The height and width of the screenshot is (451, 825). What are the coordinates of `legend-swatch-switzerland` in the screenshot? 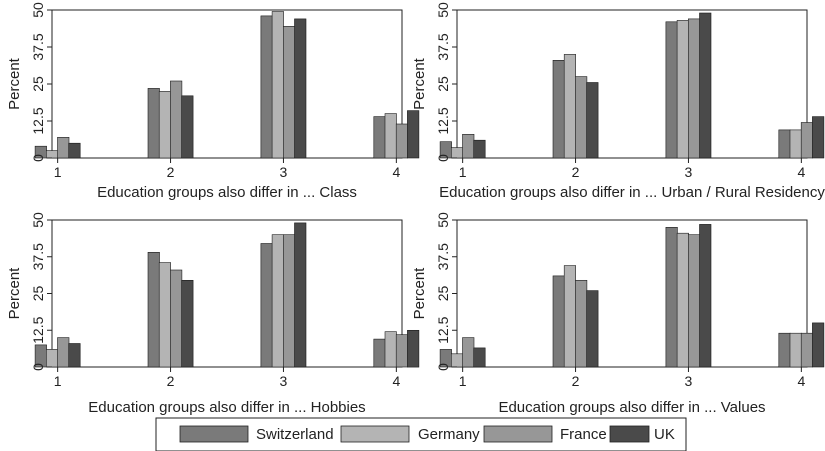 It's located at (214, 434).